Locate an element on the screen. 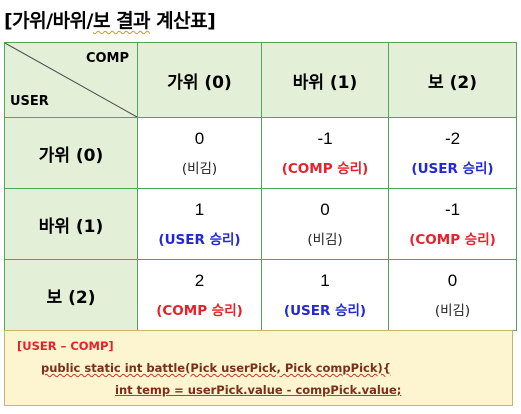 The height and width of the screenshot is (414, 521). corner-diagonal is located at coordinates (71, 80).